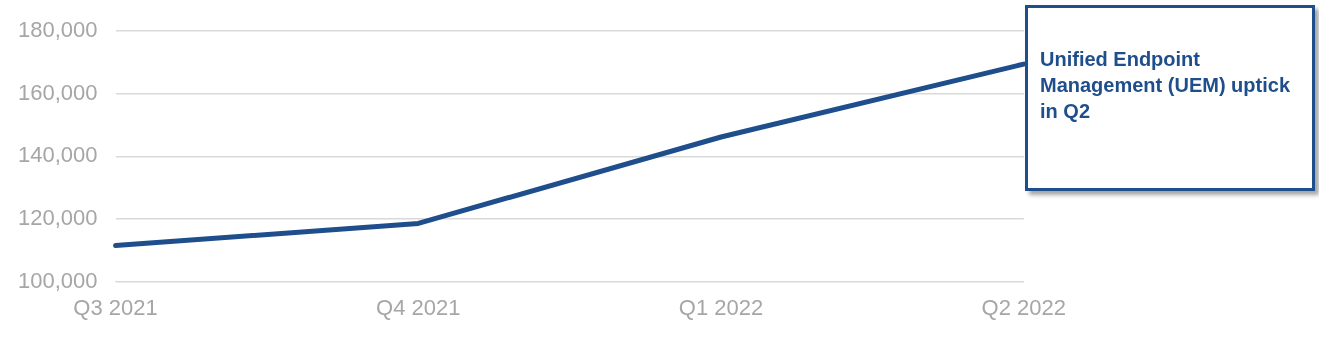 The height and width of the screenshot is (347, 1319). I want to click on x-tick-label: Q3 2021, so click(115, 307).